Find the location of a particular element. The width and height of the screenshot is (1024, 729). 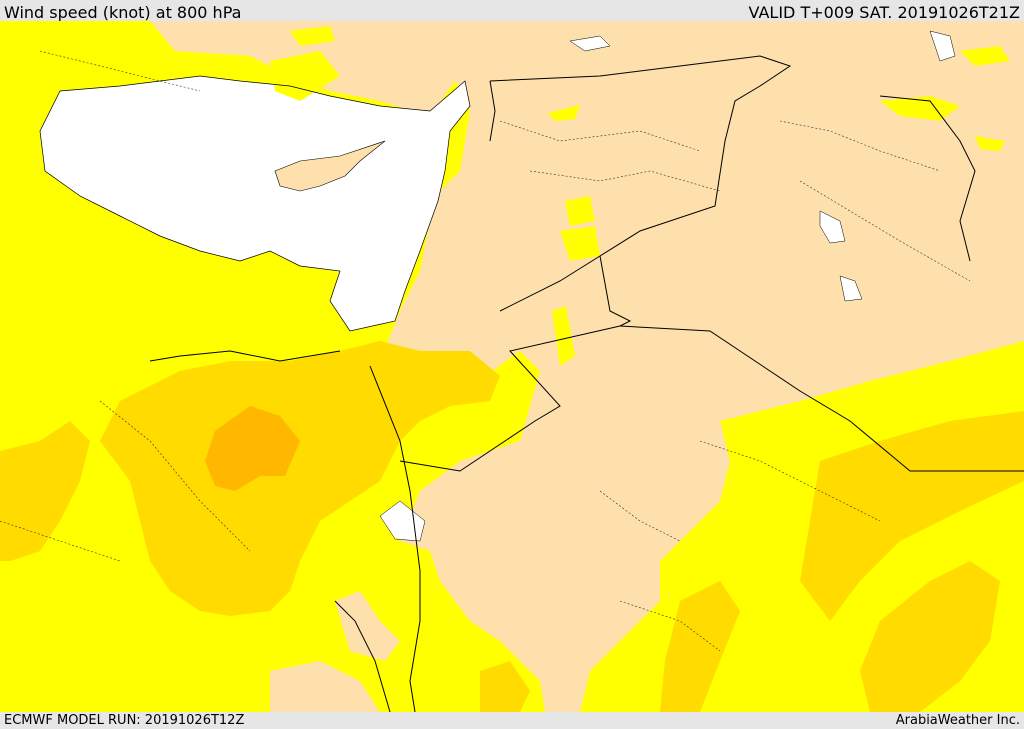

map-title: Wind speed (knot) at 800 hPa is located at coordinates (123, 12).